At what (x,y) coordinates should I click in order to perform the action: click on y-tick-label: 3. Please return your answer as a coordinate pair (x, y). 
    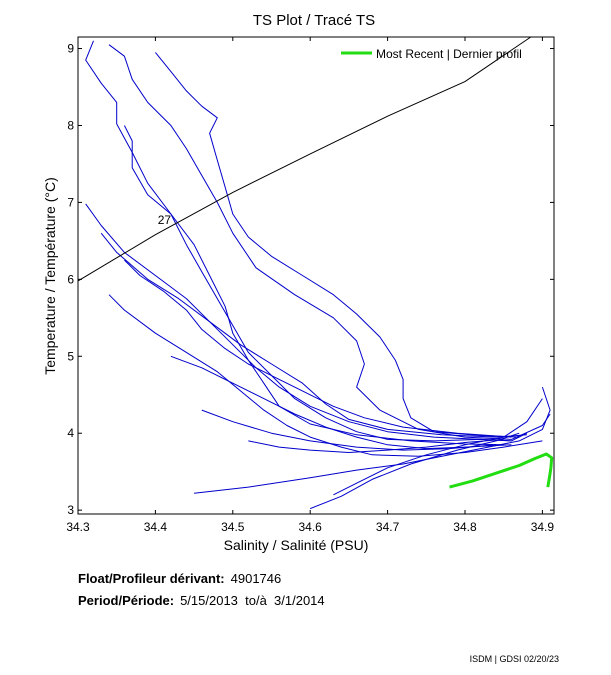
    Looking at the image, I should click on (70, 510).